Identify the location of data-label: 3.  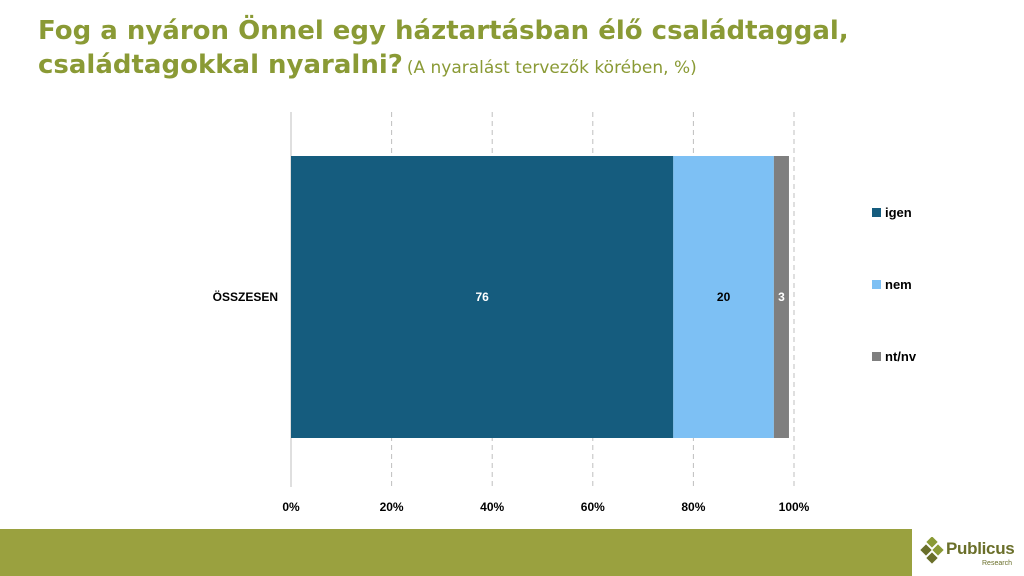
(781, 297).